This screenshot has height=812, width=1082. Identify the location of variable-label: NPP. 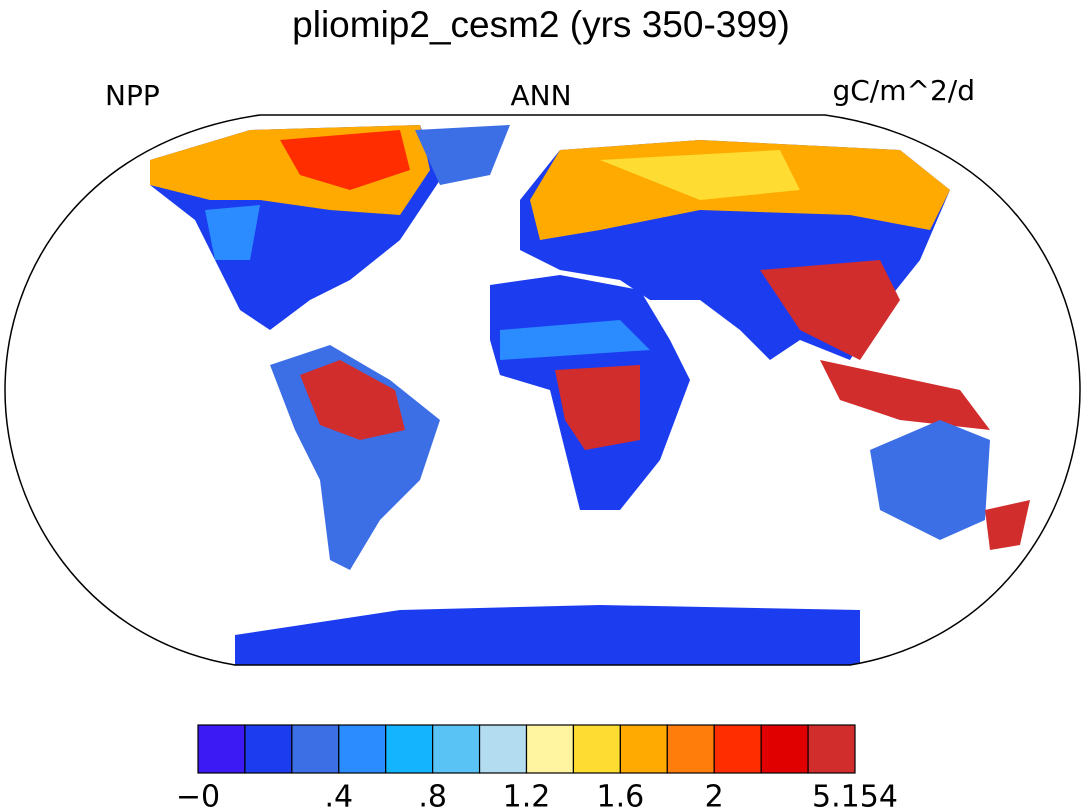
(132, 95).